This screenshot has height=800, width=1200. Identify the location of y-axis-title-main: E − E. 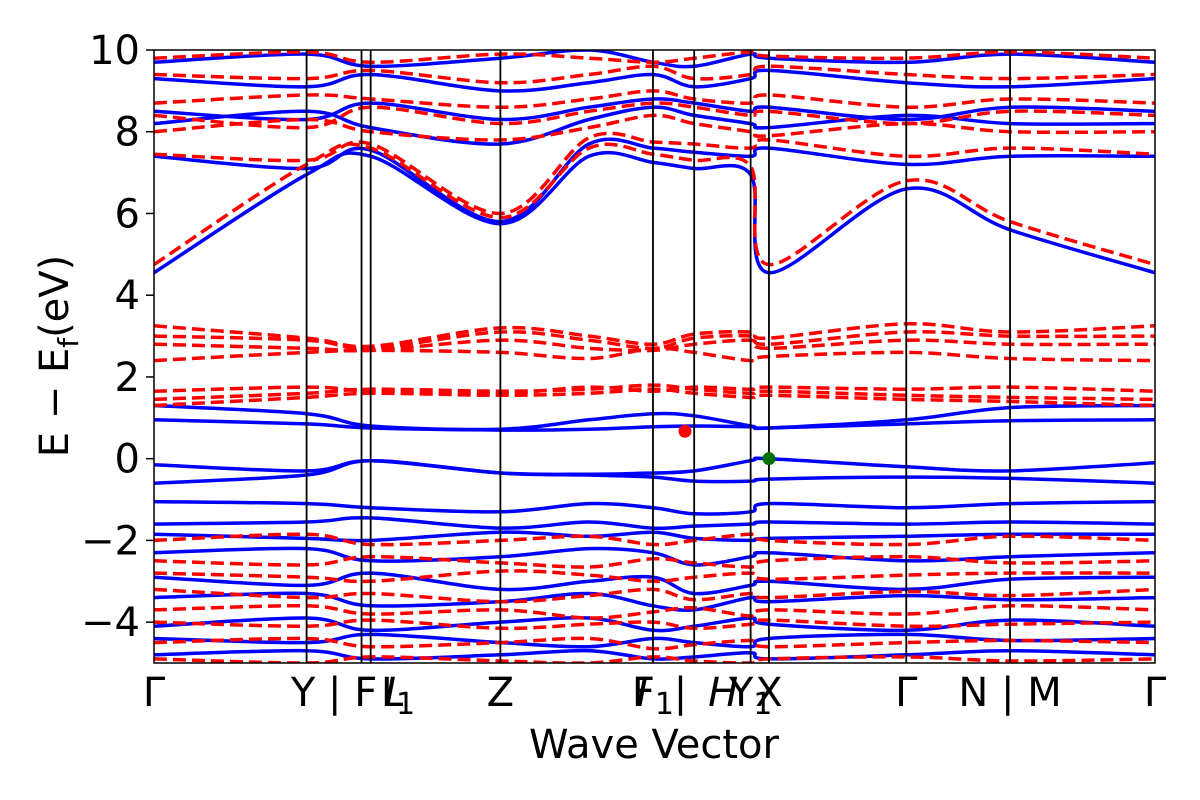
(55, 403).